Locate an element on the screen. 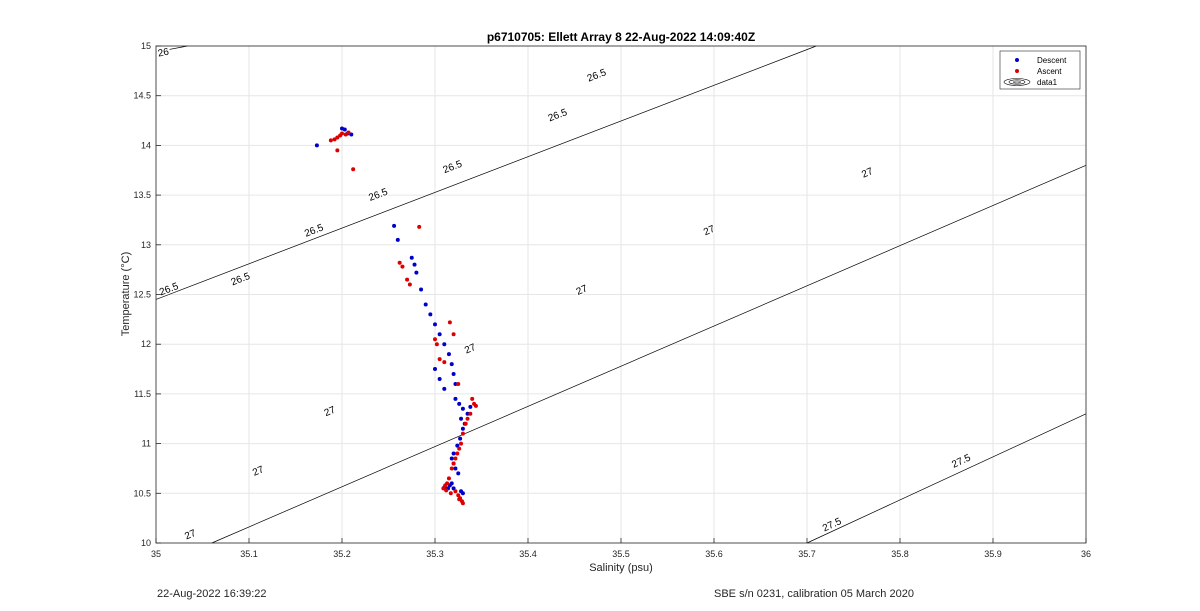 This screenshot has height=611, width=1200. x-tick-label: 35.4 is located at coordinates (528, 554).